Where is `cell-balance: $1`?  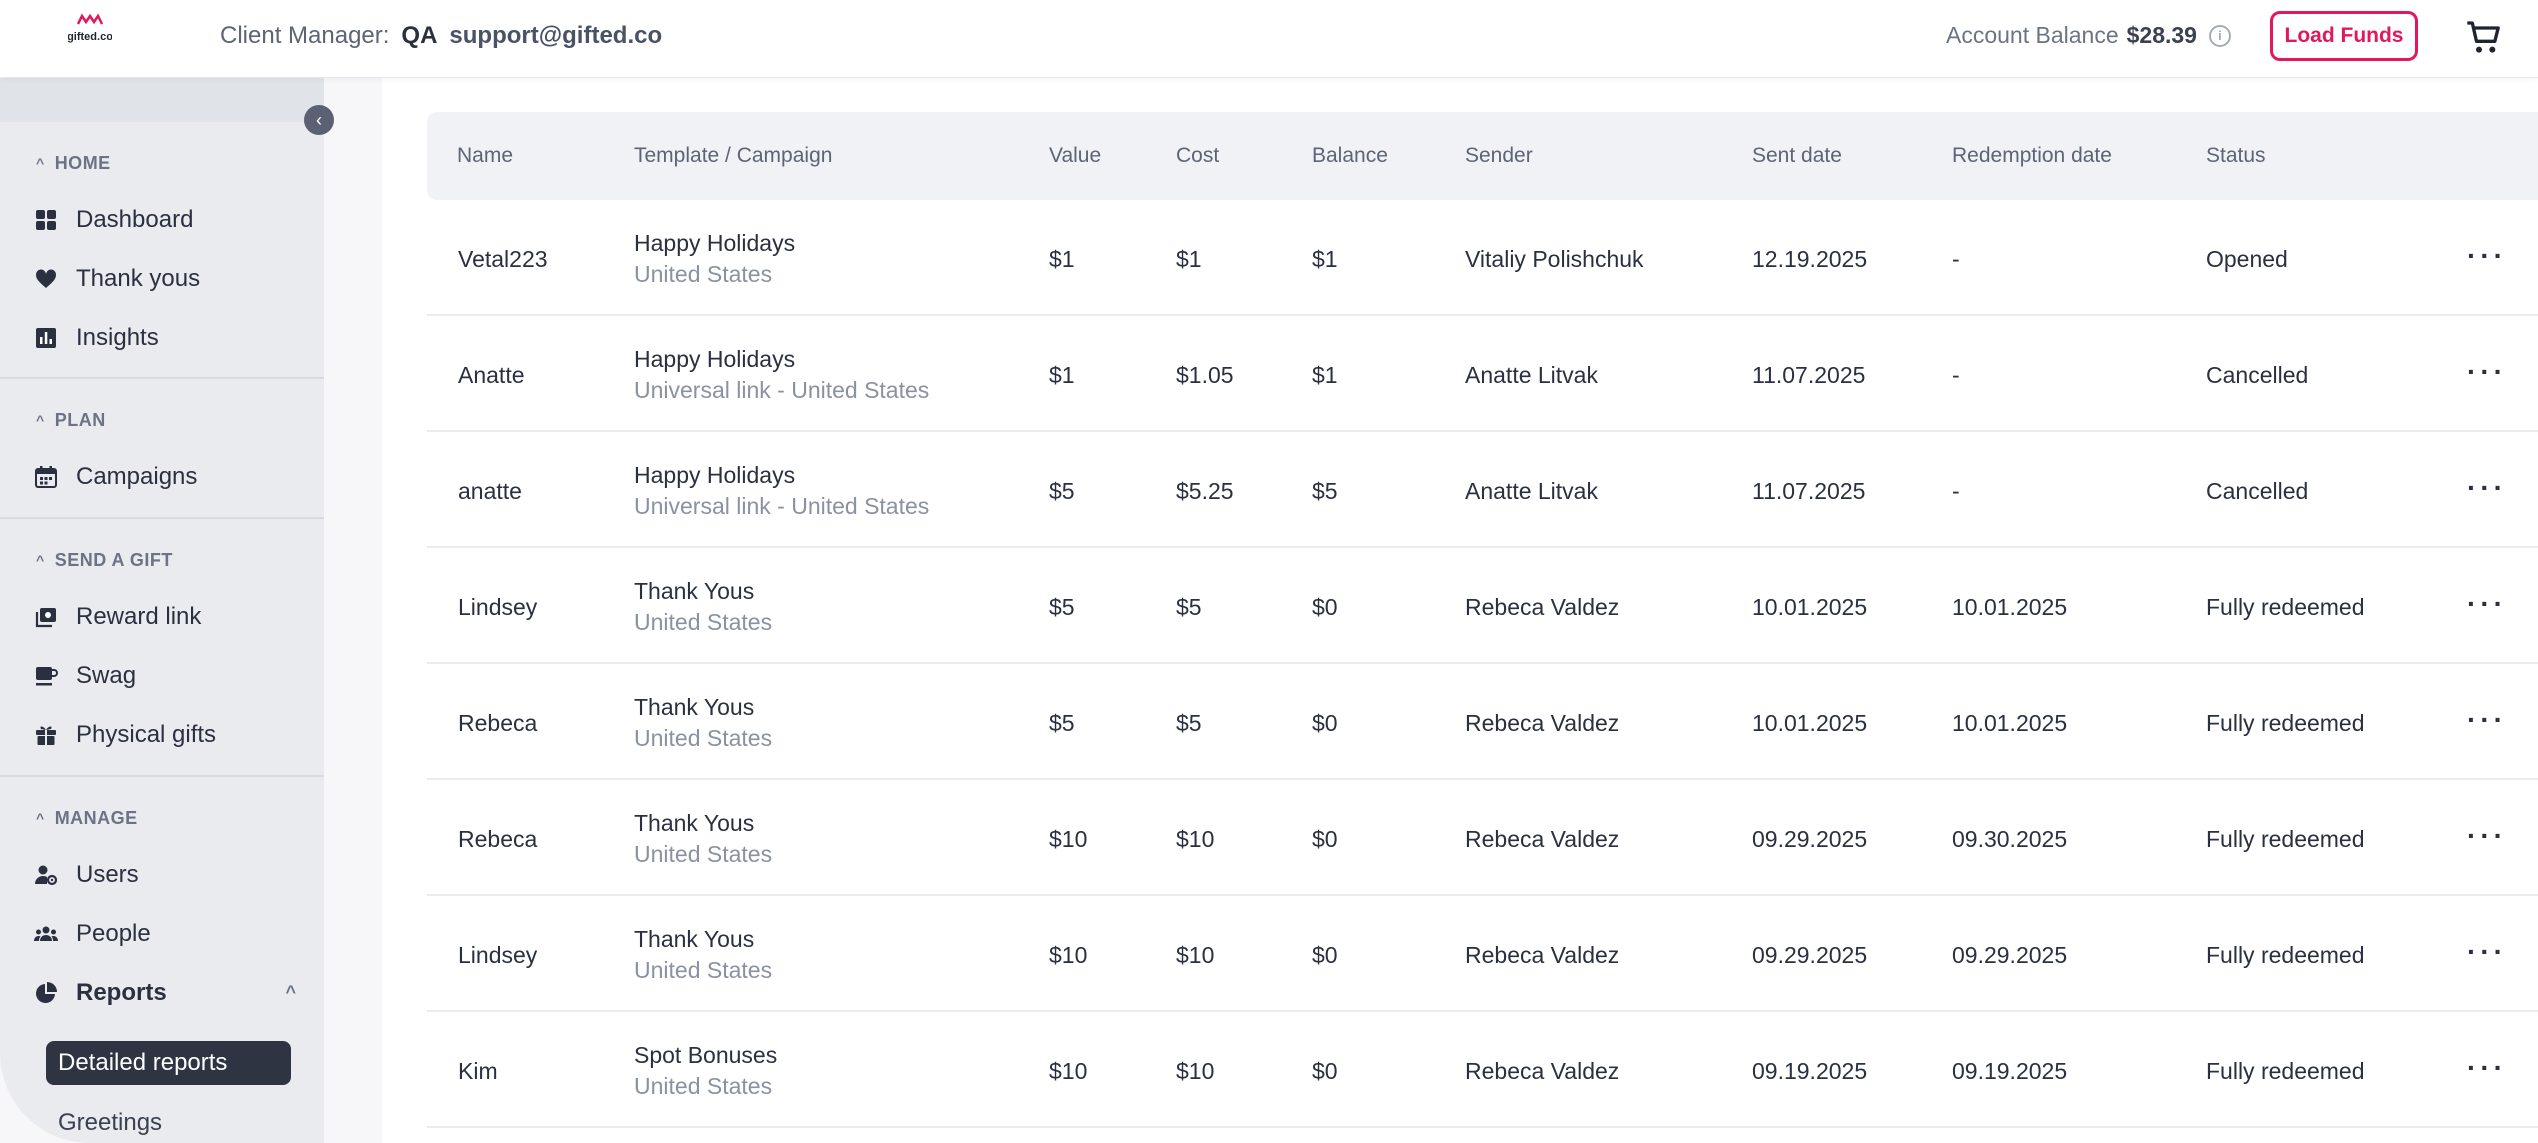 cell-balance: $1 is located at coordinates (1325, 259).